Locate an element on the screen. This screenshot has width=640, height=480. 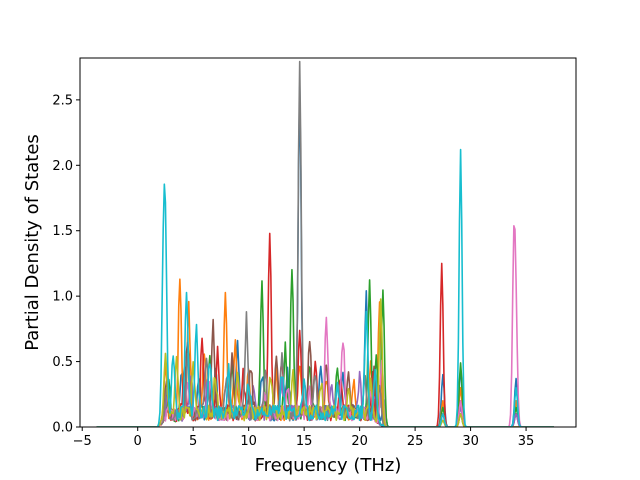
x-tick-label: 20 is located at coordinates (359, 441).